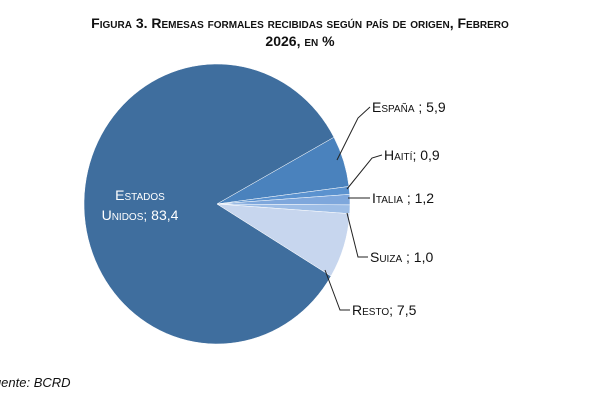  I want to click on data-label: Estados Unidos; 83,4, so click(140, 205).